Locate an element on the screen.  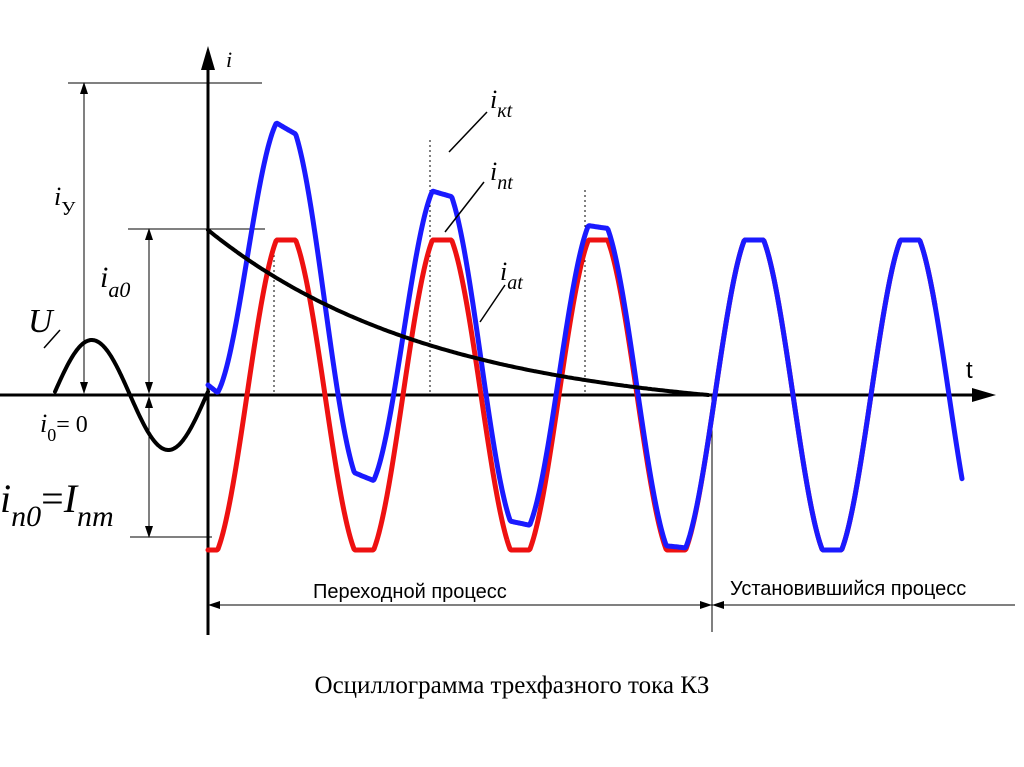
aperiodic-current-curve is located at coordinates (458, 312).